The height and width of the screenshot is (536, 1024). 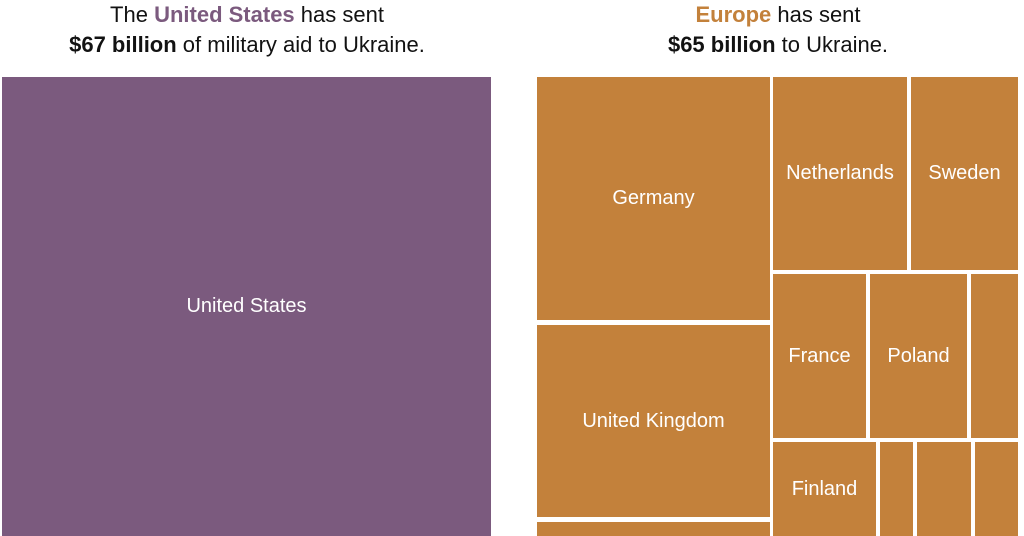 I want to click on us-headline-line1: The United States has sent, so click(x=247, y=15).